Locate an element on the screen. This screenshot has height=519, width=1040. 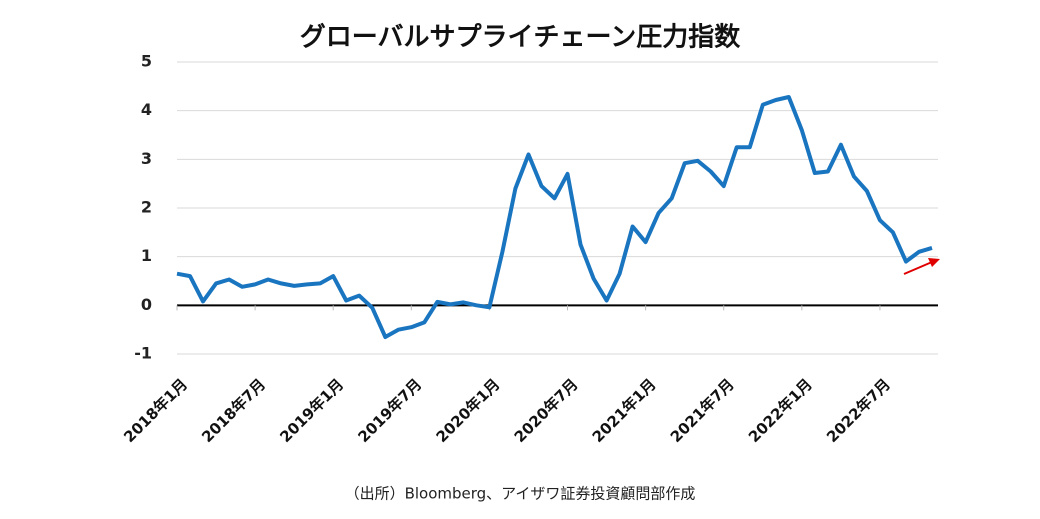
y-tick-label: 2 is located at coordinates (146, 207).